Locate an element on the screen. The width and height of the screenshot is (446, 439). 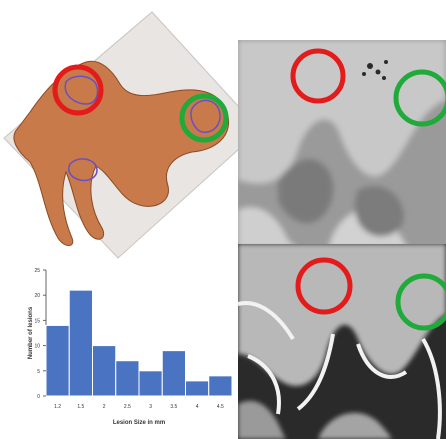
lesion-outline-right is located at coordinates (205, 116).